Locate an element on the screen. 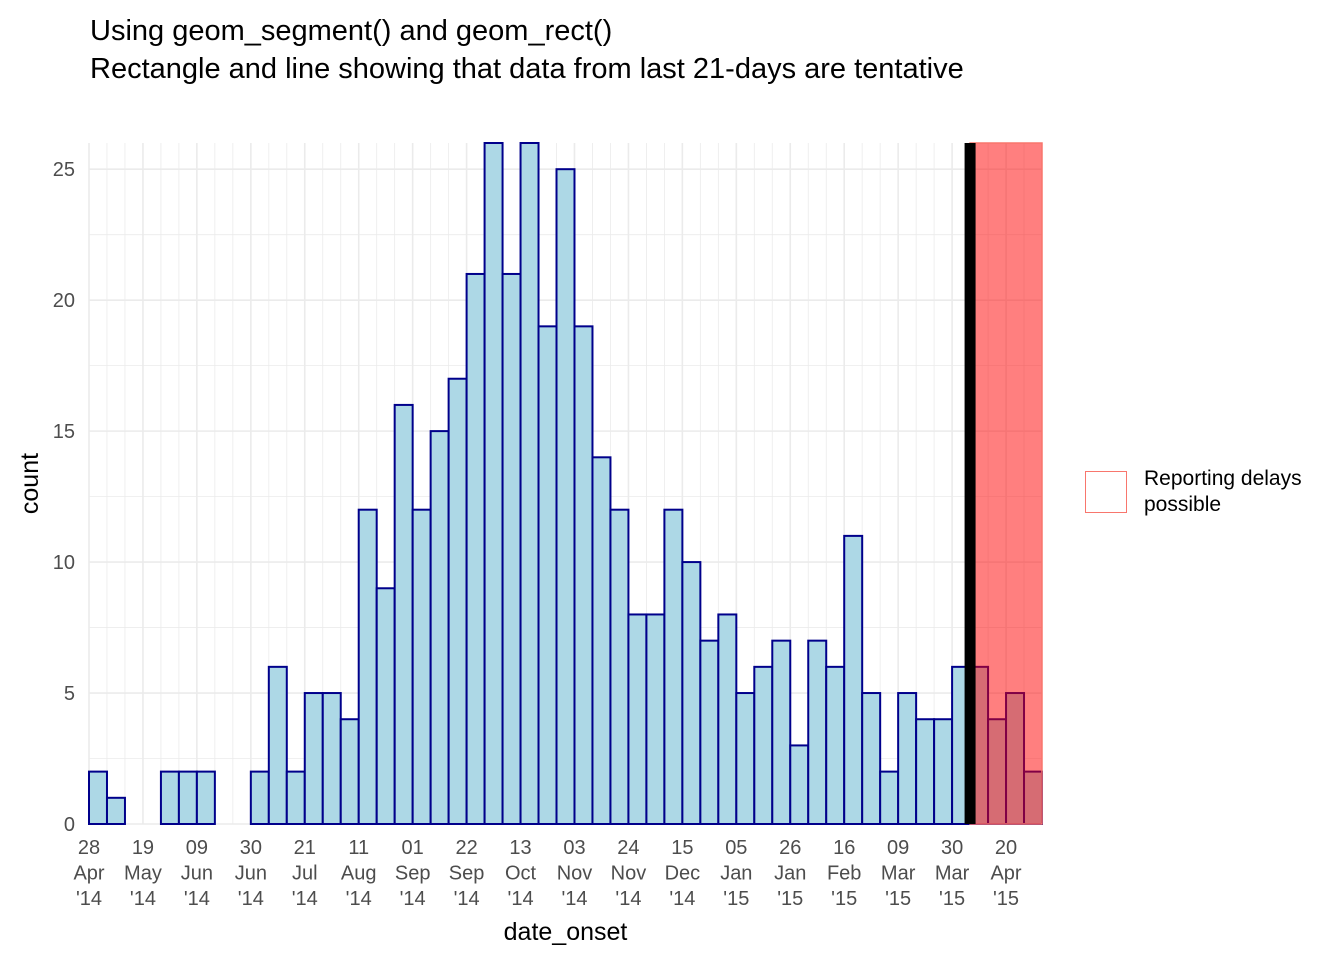  y-tick-label: 5 is located at coordinates (69, 694).